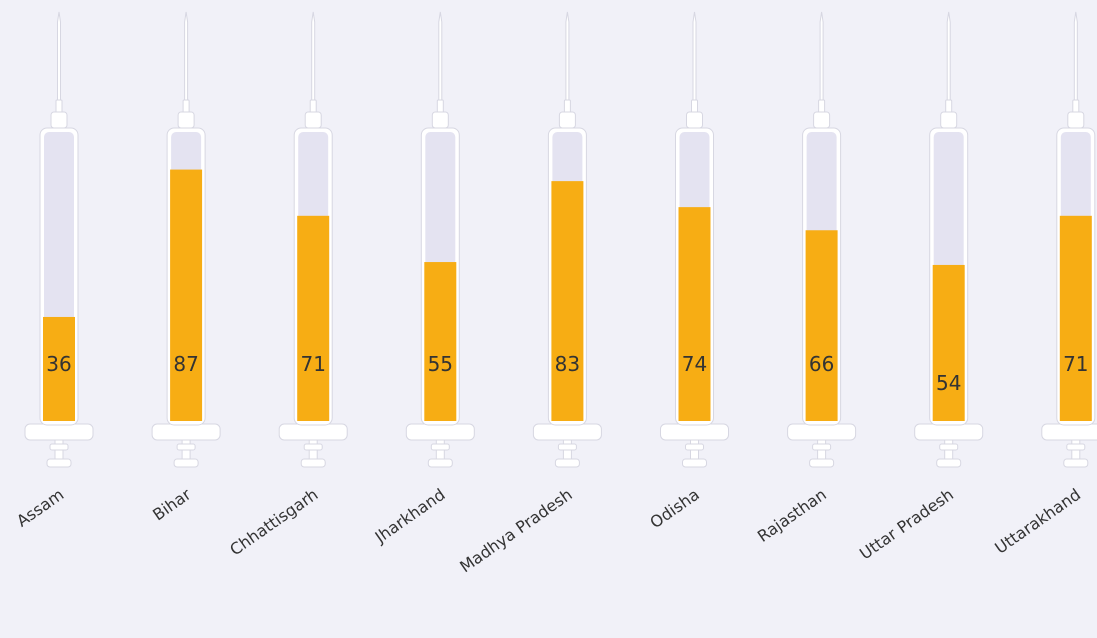 The width and height of the screenshot is (1097, 638). I want to click on category-label: Odisha, so click(674, 508).